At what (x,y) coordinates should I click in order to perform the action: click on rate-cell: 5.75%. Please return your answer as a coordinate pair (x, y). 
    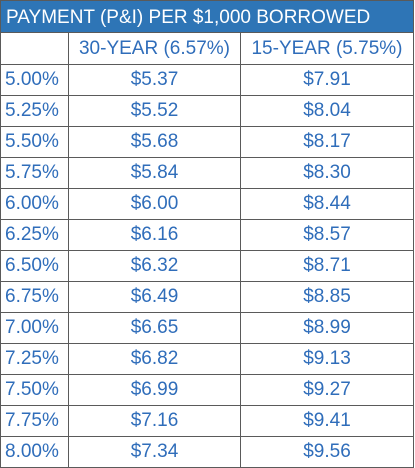
    Looking at the image, I should click on (34, 173).